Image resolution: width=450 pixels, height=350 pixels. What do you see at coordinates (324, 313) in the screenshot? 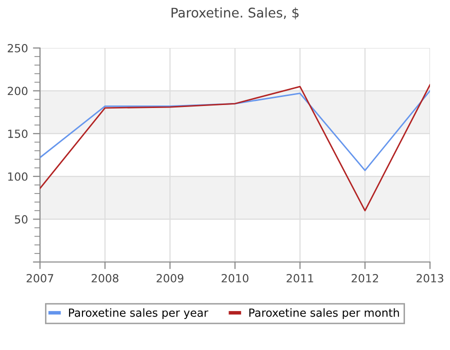
I see `legend-label: Paroxetine sales per month` at bounding box center [324, 313].